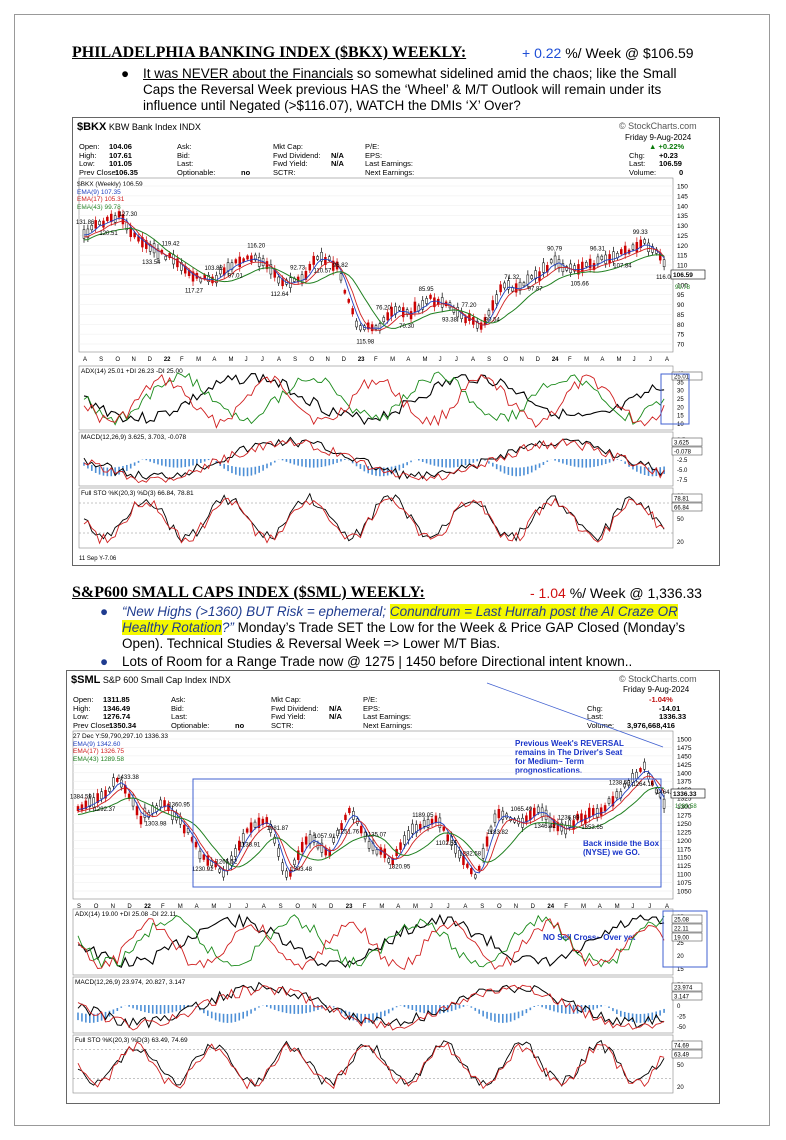  What do you see at coordinates (79, 907) in the screenshot?
I see `x-axis-tick: S` at bounding box center [79, 907].